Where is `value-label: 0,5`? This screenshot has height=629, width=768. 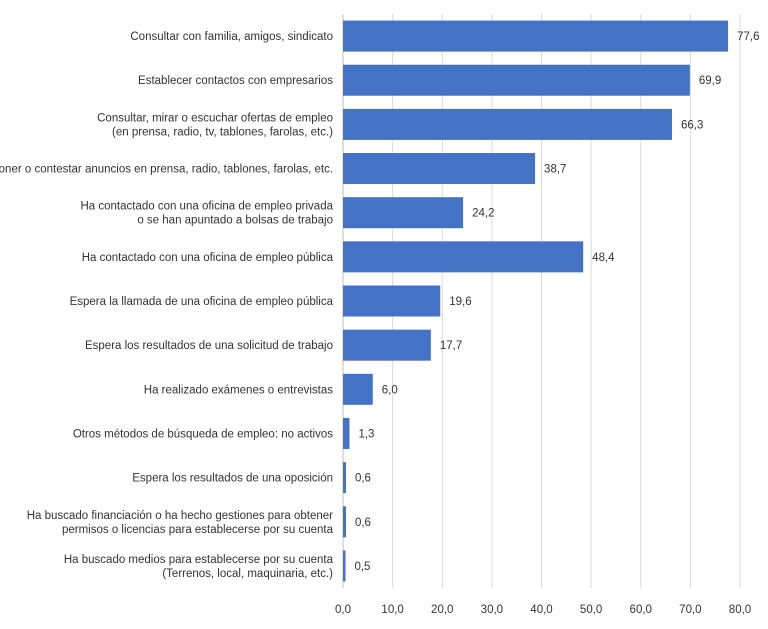 value-label: 0,5 is located at coordinates (362, 567).